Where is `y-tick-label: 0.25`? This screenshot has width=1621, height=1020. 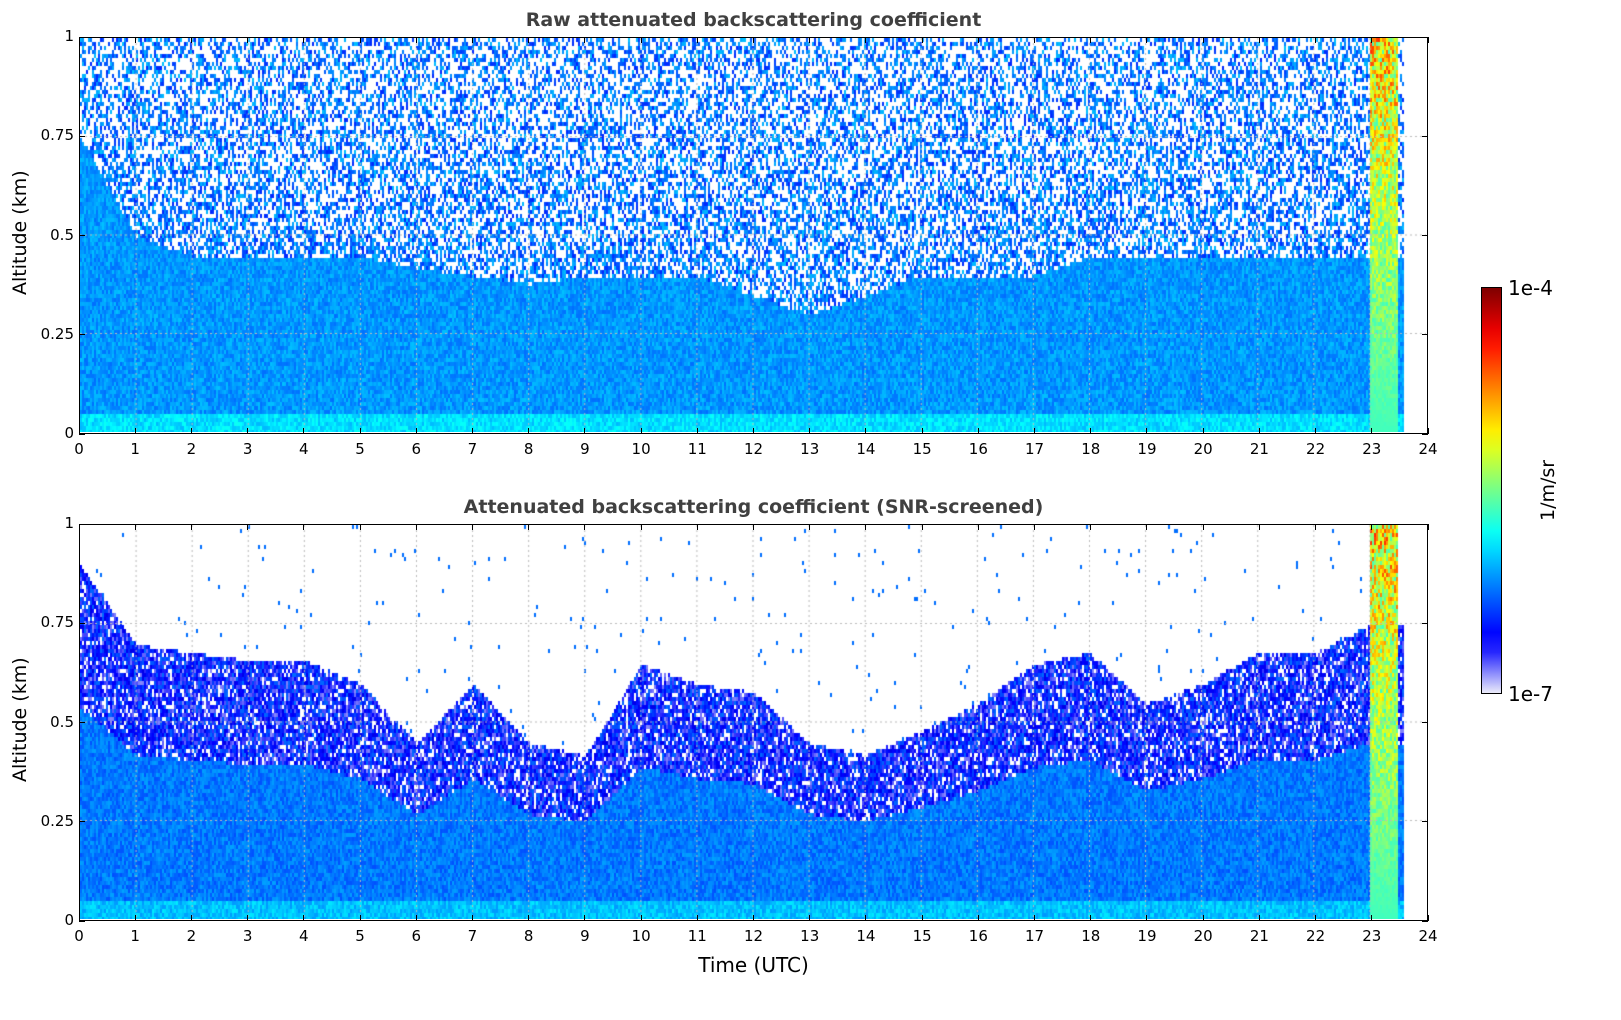
y-tick-label: 0.25 is located at coordinates (57, 333).